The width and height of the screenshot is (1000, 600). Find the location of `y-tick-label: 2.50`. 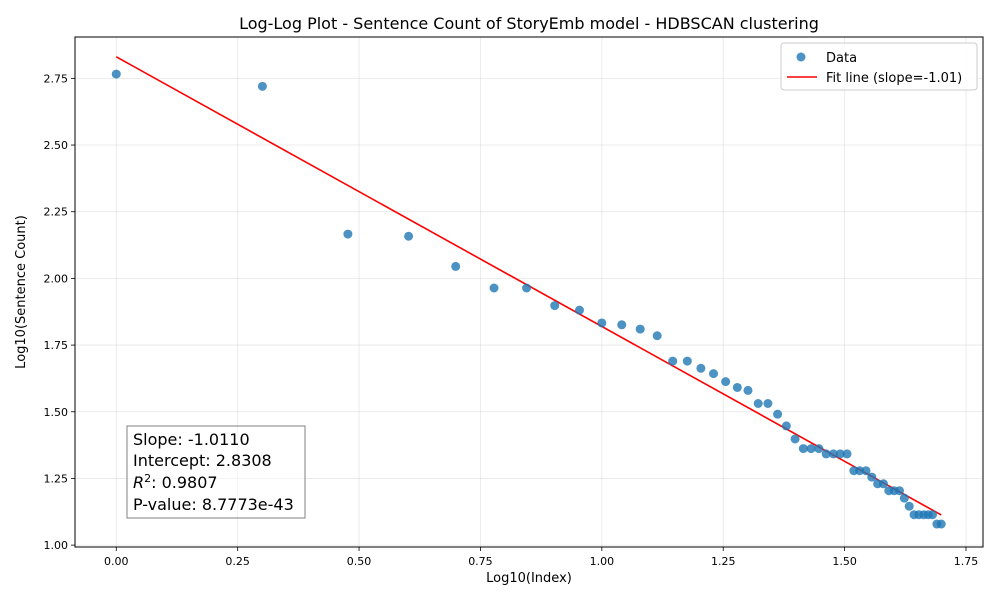

y-tick-label: 2.50 is located at coordinates (56, 145).